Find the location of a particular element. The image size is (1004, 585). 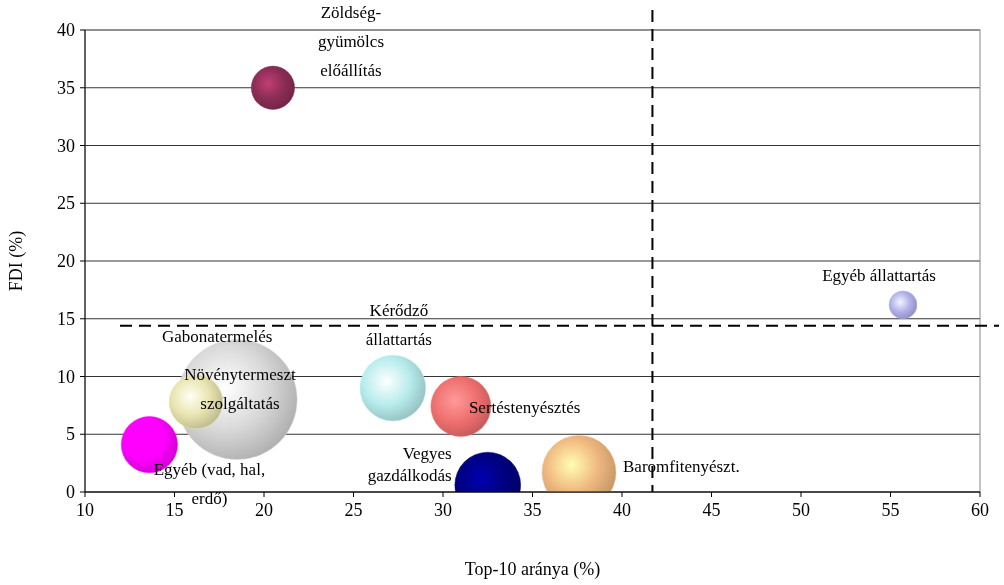

y-axis-title: FDI (%) is located at coordinates (16, 261).